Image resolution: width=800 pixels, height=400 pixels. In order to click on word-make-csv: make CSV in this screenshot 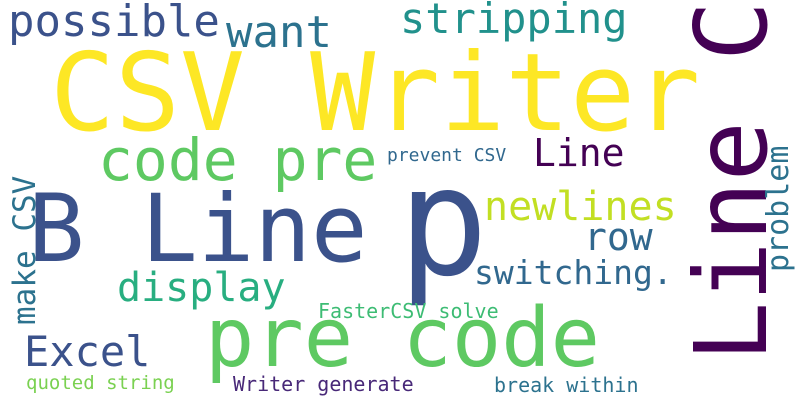, I will do `click(25, 250)`.